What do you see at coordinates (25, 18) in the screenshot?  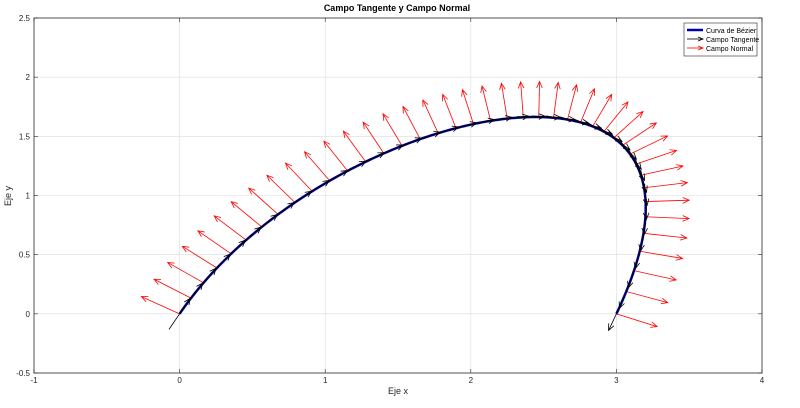 I see `y-tick-label: 2.5` at bounding box center [25, 18].